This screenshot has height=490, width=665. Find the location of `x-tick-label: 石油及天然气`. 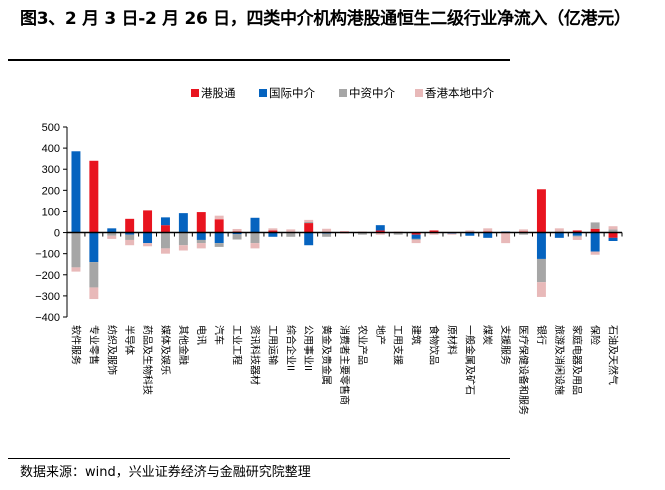

x-tick-label: 石油及天然气 is located at coordinates (613, 355).